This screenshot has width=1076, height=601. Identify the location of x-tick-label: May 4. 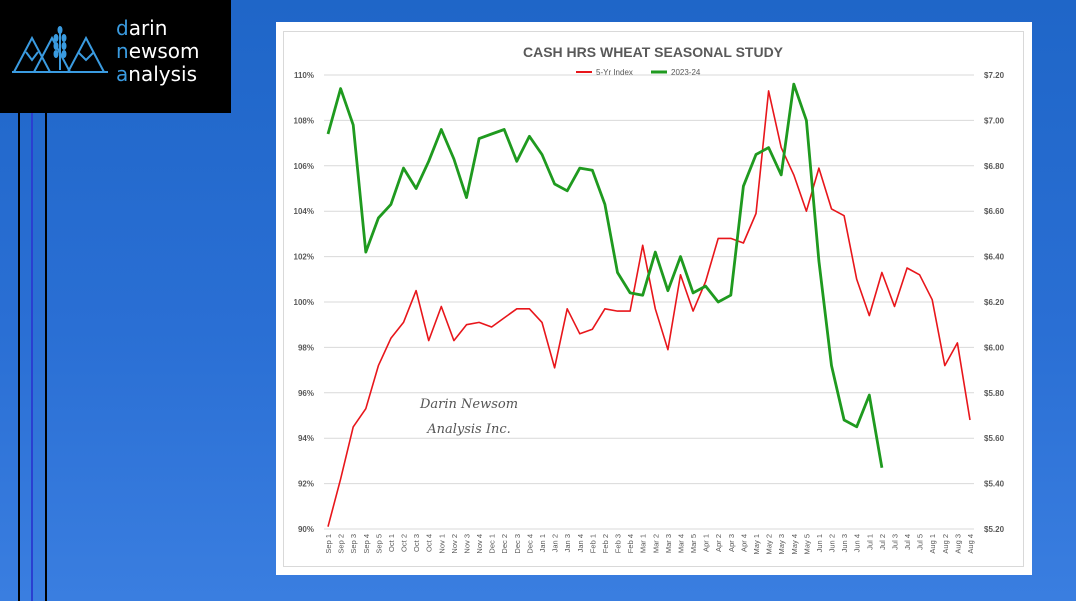
(794, 544).